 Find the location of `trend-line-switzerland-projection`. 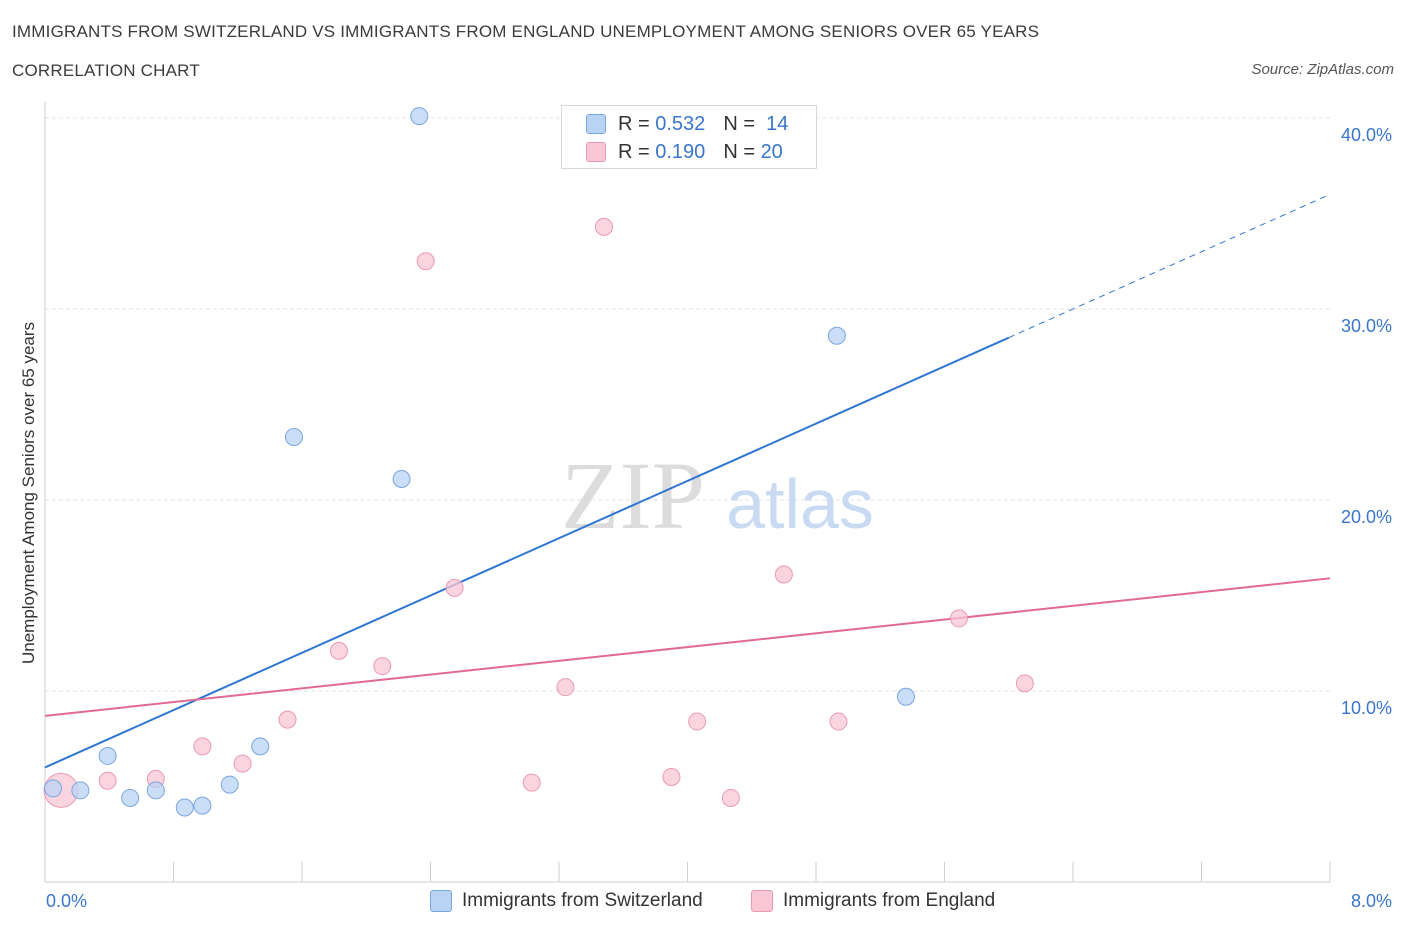

trend-line-switzerland-projection is located at coordinates (1169, 266).